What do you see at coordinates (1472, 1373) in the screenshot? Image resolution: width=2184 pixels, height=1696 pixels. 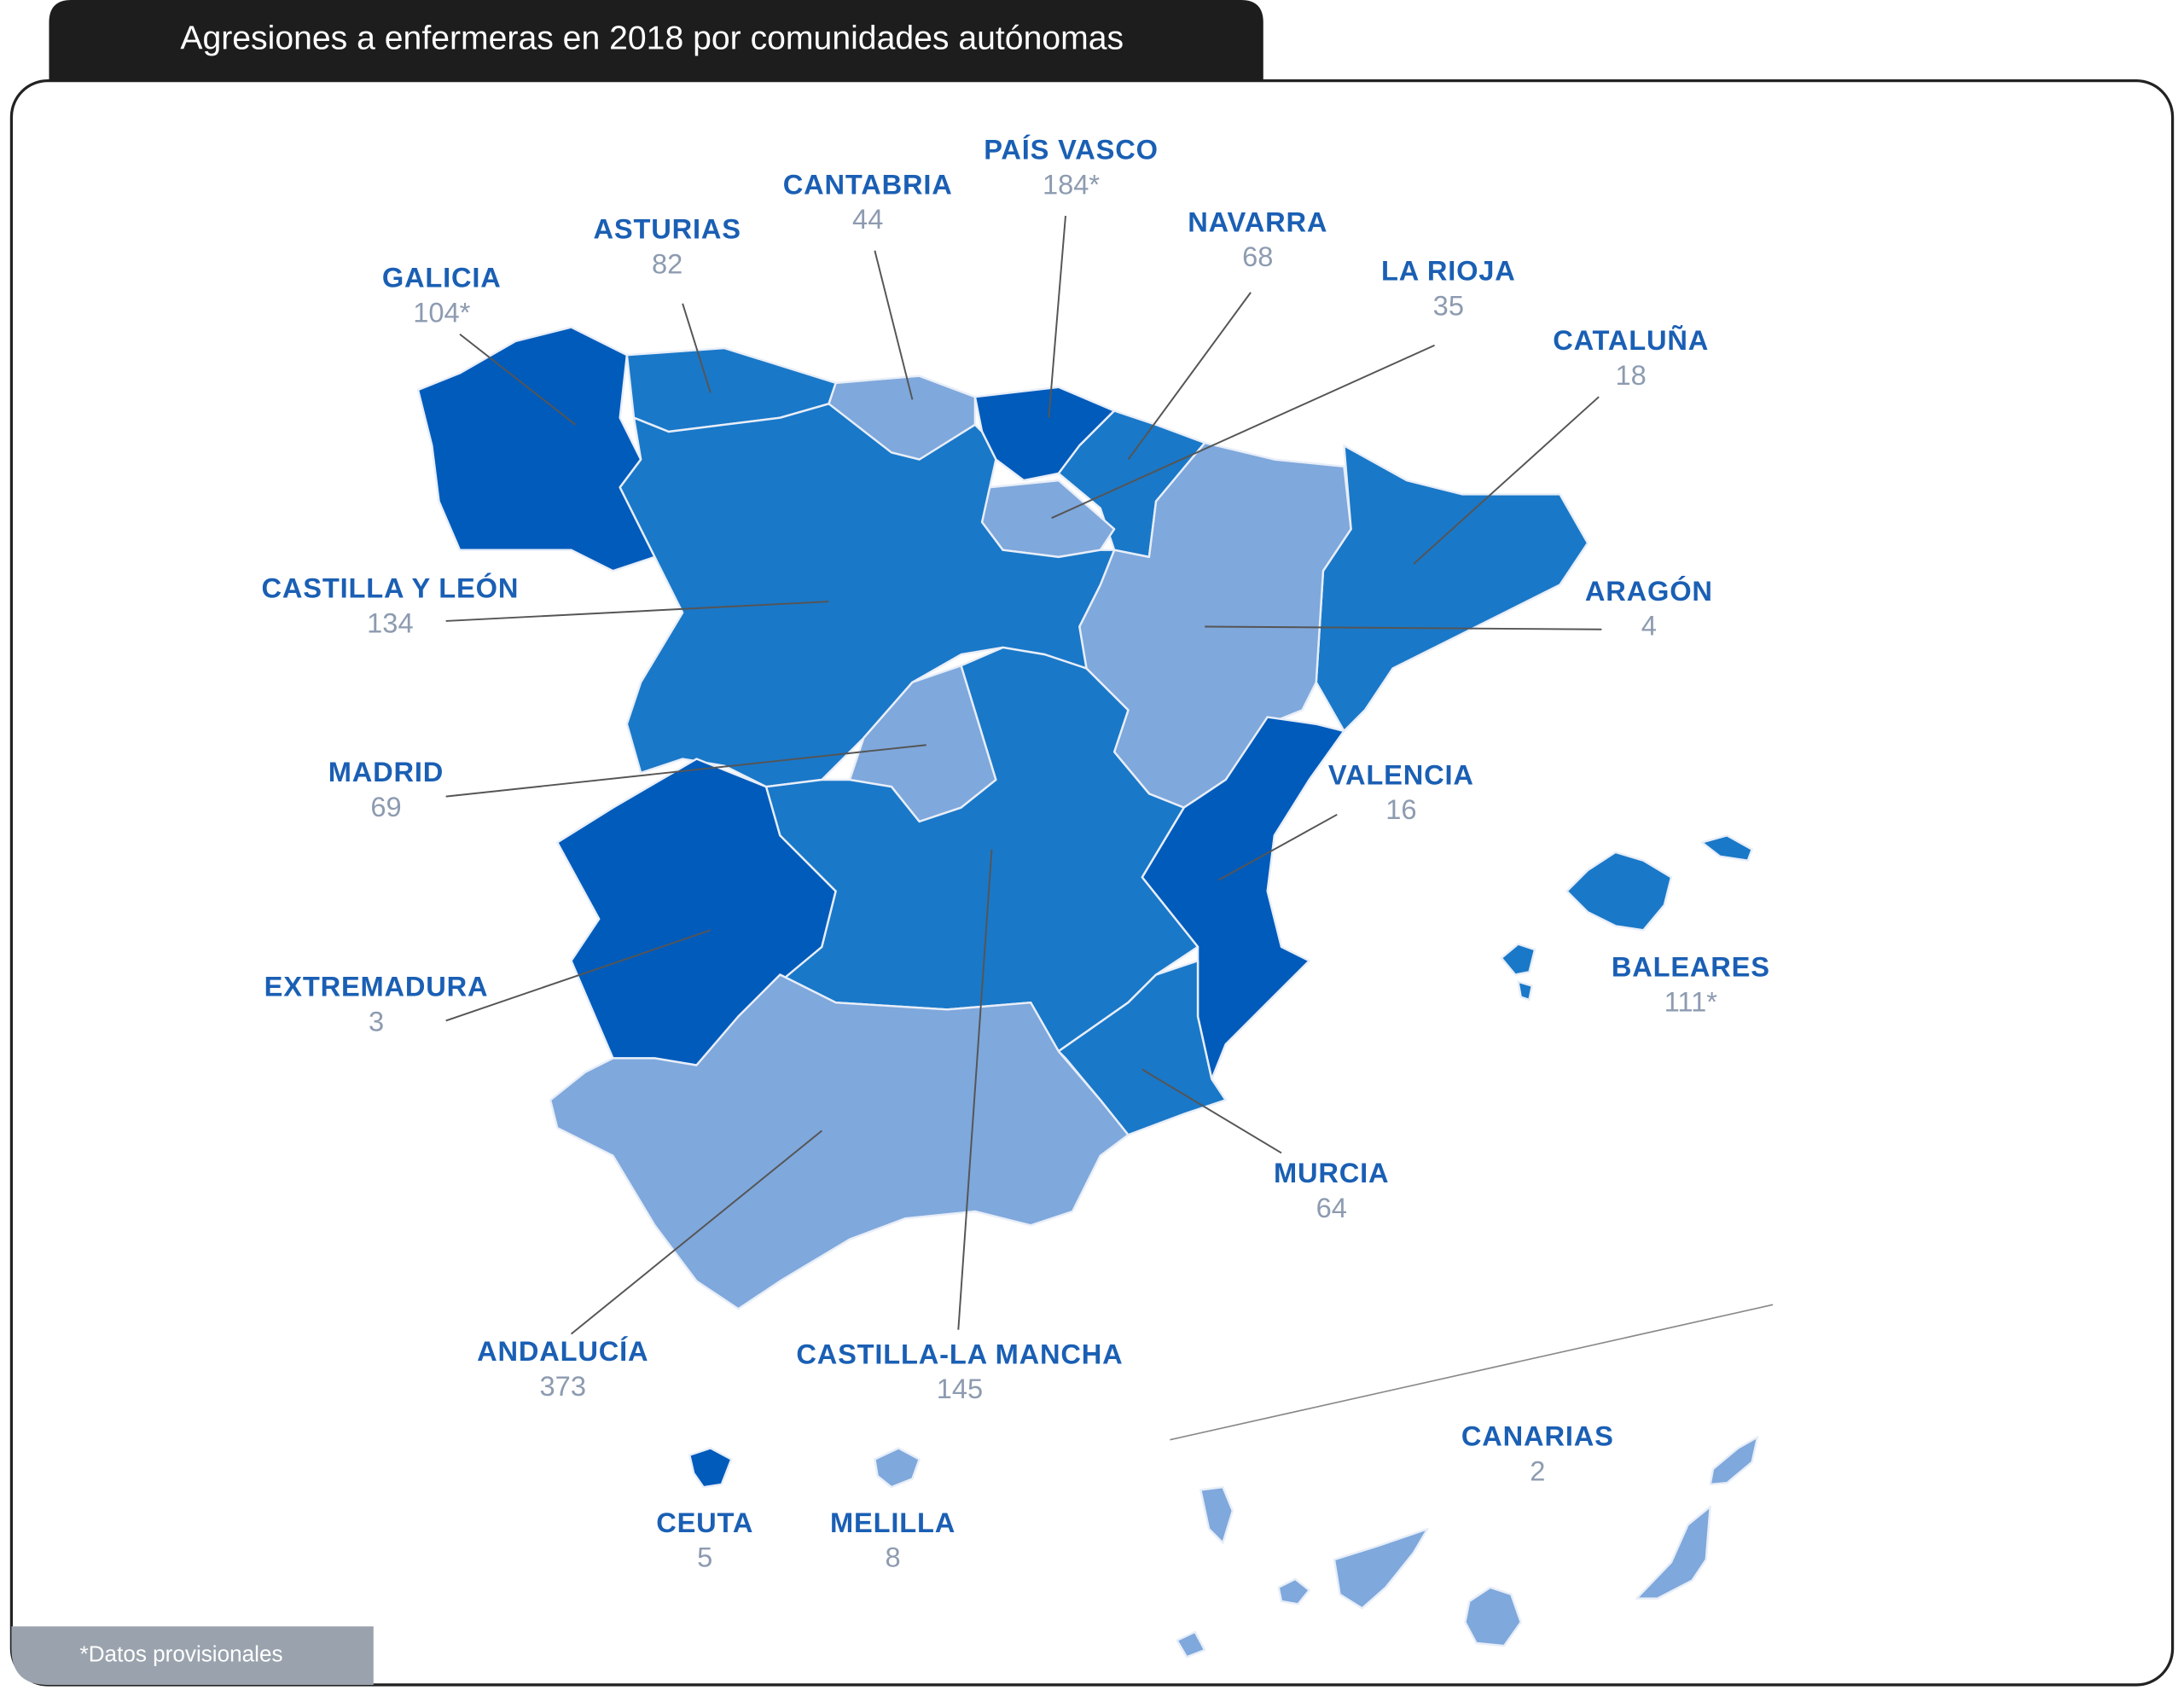 I see `canarias-separator` at bounding box center [1472, 1373].